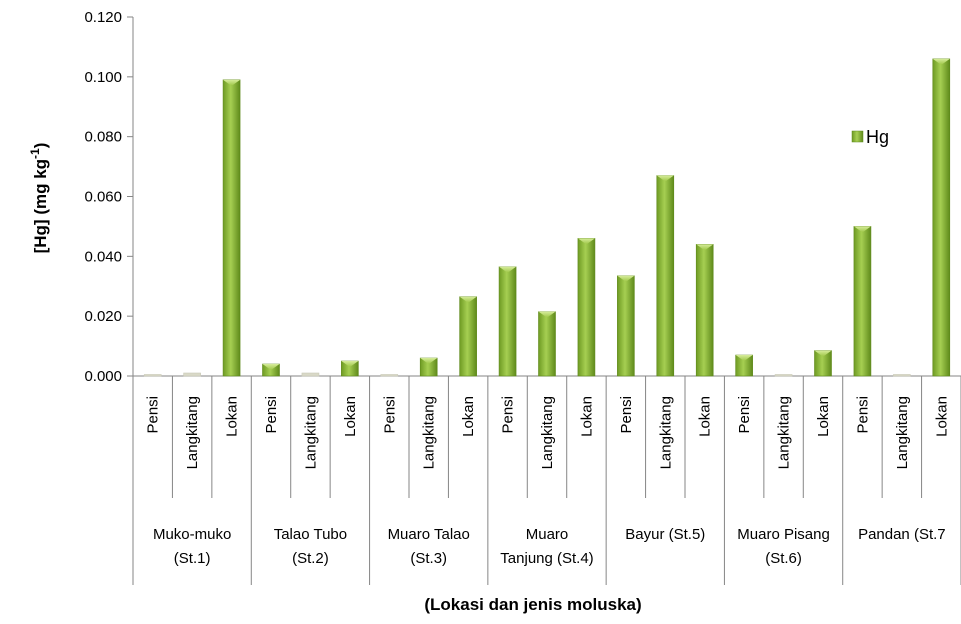 Image resolution: width=961 pixels, height=624 pixels. Describe the element at coordinates (902, 534) in the screenshot. I see `group-label: Pandan (St.7` at that location.